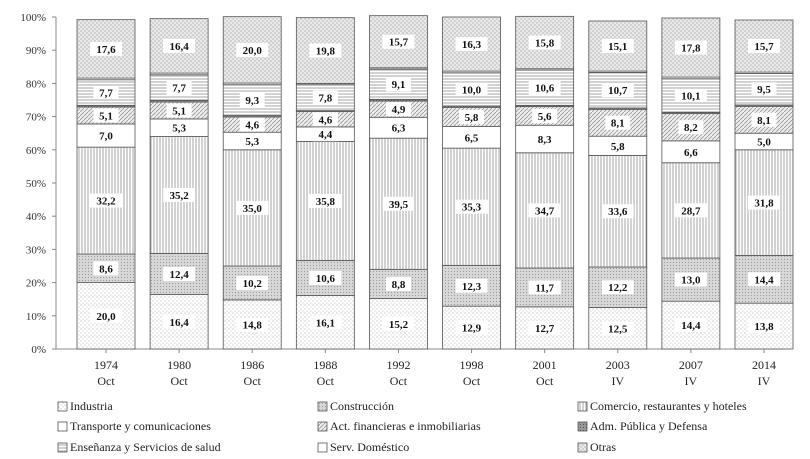  Describe the element at coordinates (36, 184) in the screenshot. I see `y-tick-label: 50%` at that location.